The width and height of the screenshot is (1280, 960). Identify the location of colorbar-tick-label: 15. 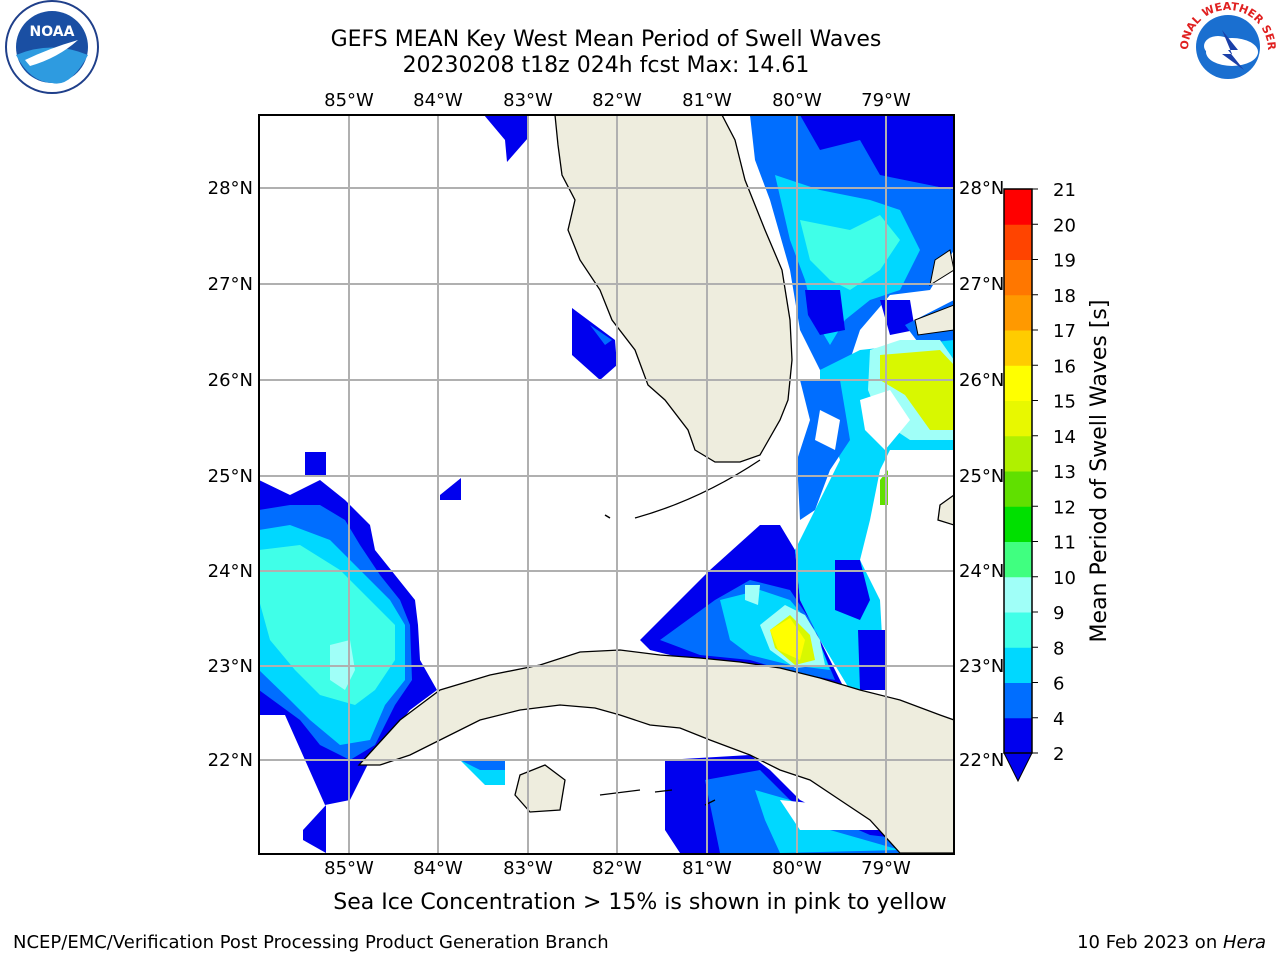
(1064, 402).